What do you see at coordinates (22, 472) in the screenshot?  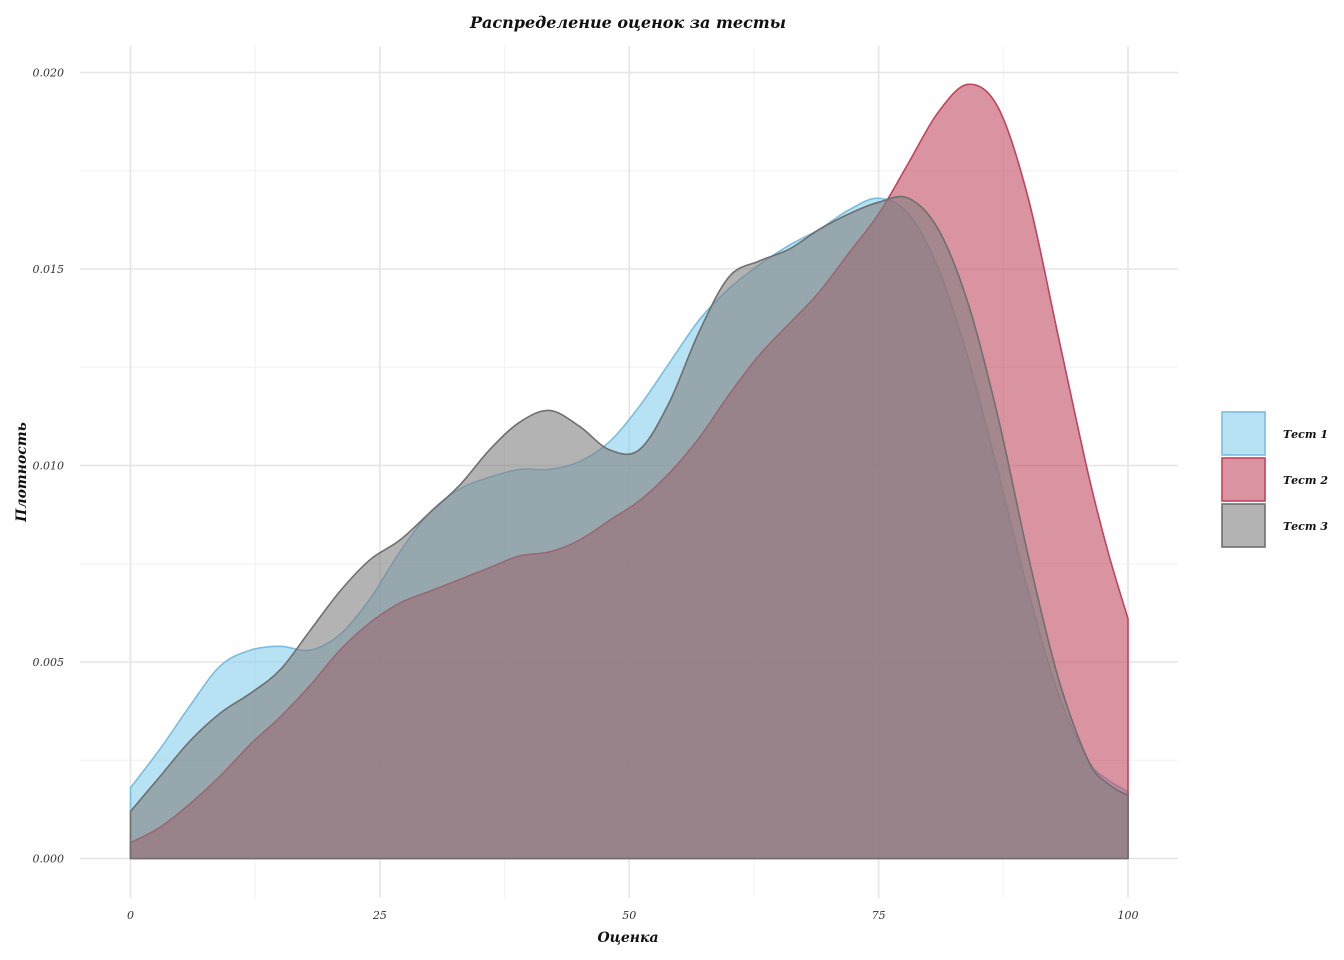 I see `y-axis-title: Плотность` at bounding box center [22, 472].